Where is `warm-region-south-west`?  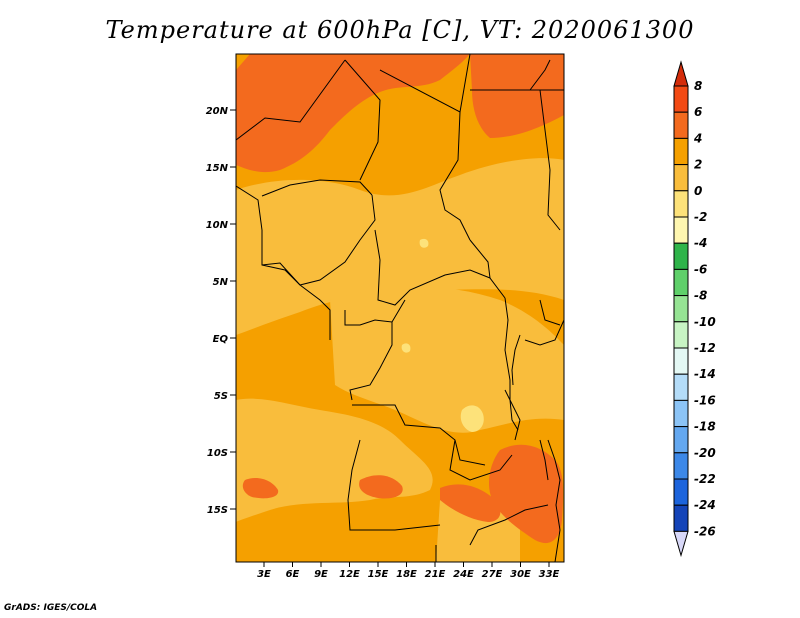
warm-region-south-west is located at coordinates (381, 487).